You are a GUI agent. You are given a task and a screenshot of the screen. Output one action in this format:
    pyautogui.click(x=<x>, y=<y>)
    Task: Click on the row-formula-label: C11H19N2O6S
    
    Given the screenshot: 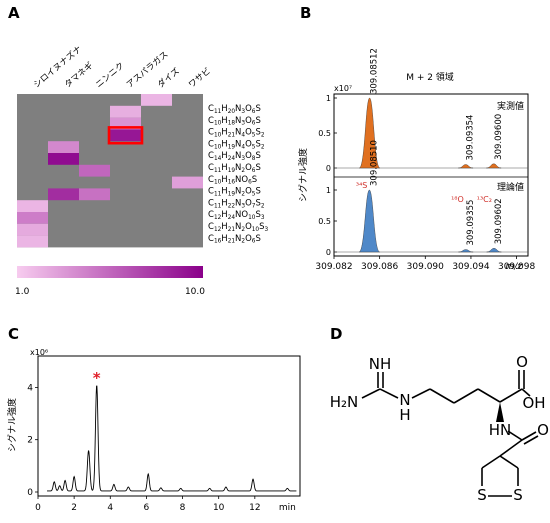 What is the action you would take?
    pyautogui.click(x=234, y=168)
    